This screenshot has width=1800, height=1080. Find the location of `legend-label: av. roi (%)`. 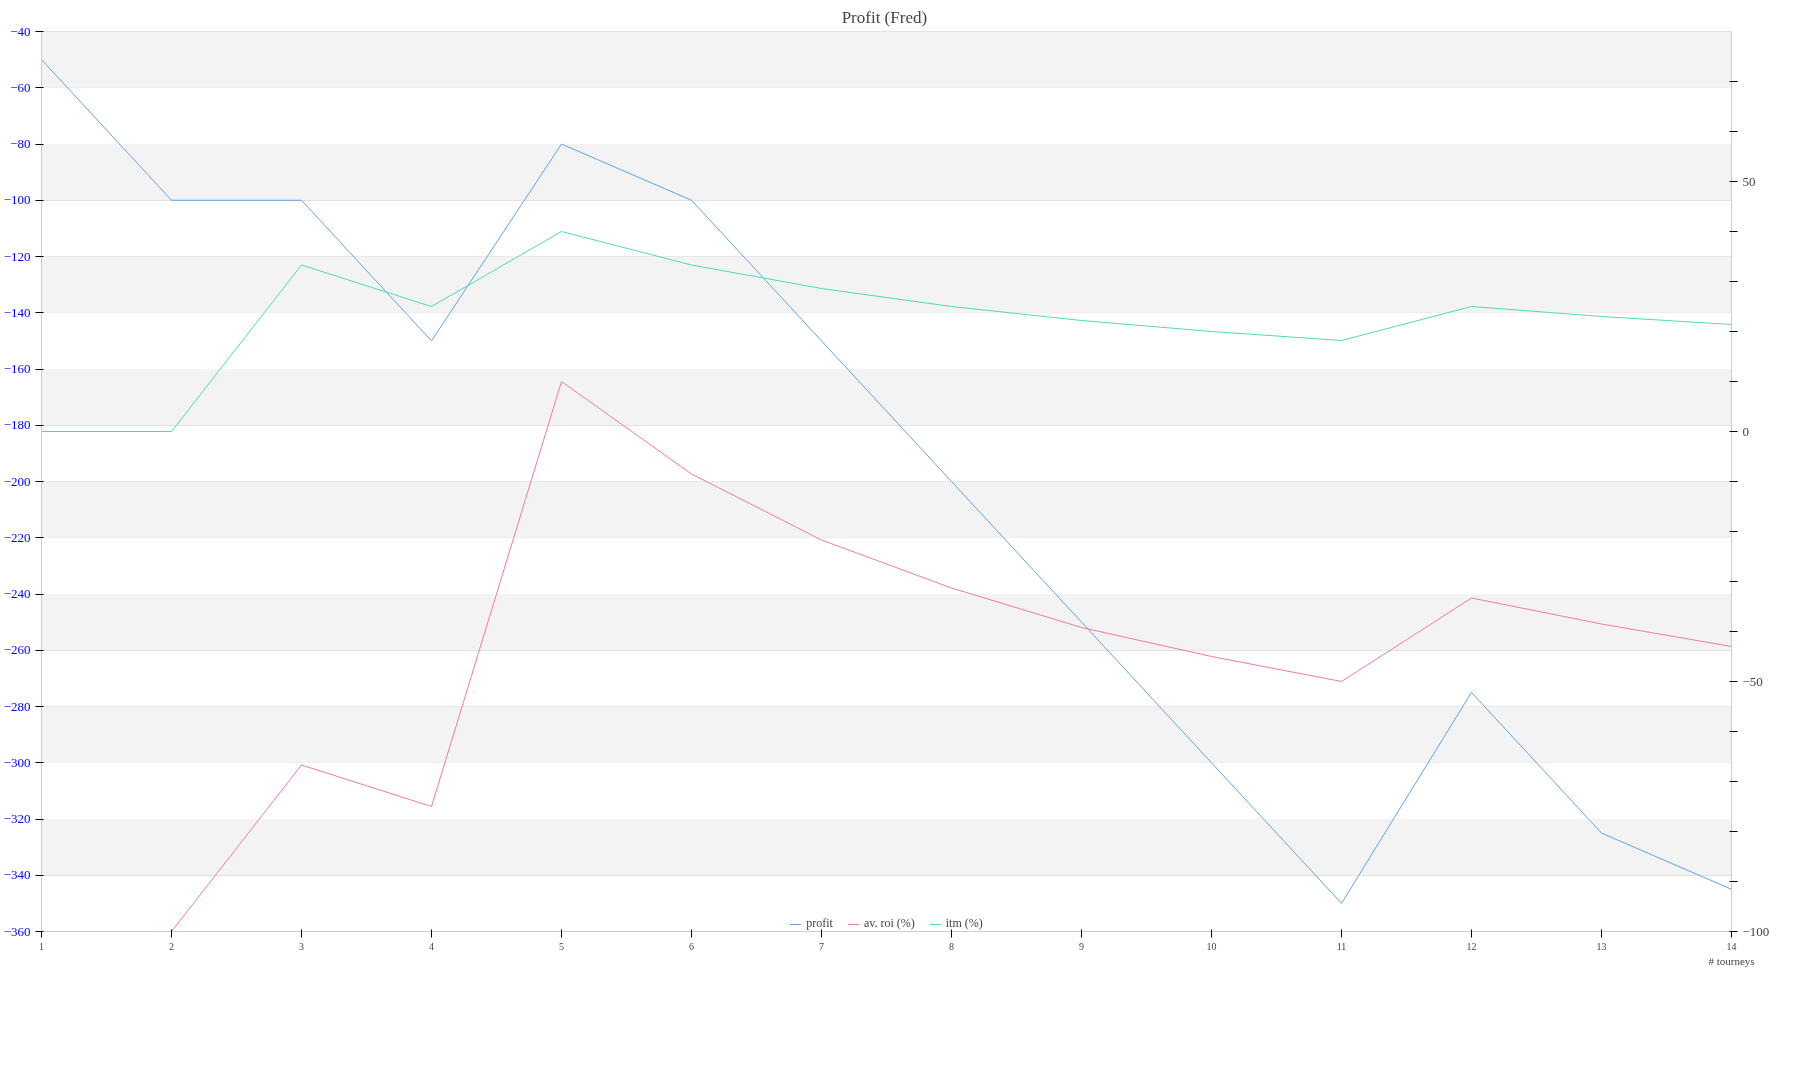

legend-label: av. roi (%) is located at coordinates (889, 923).